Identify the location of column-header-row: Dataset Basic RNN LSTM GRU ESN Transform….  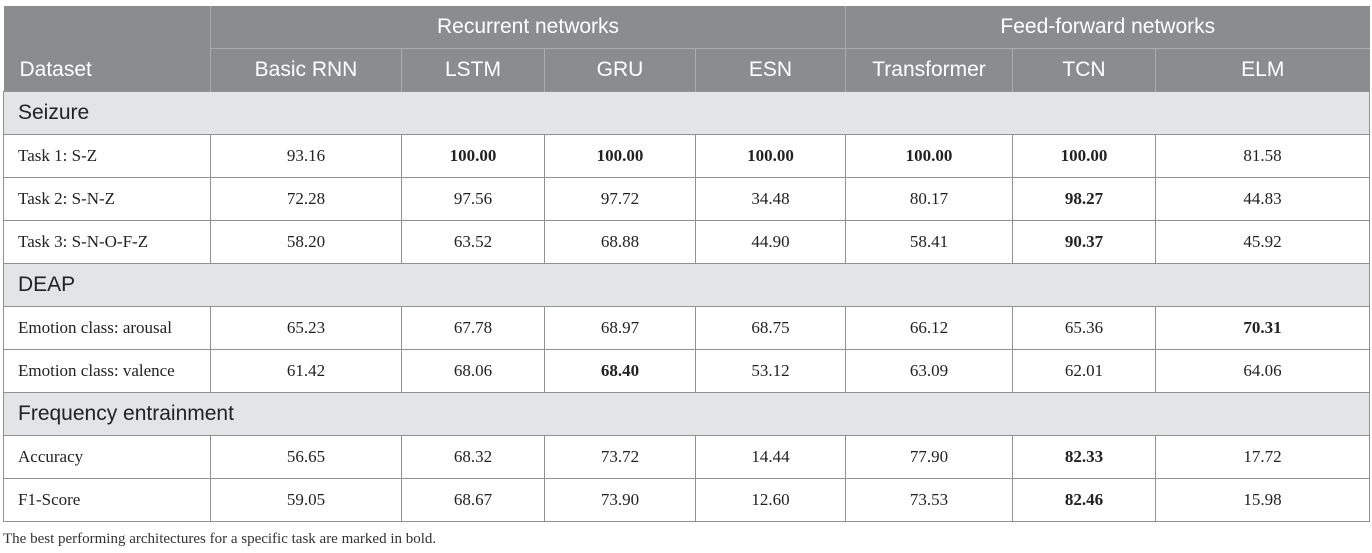
(686, 70).